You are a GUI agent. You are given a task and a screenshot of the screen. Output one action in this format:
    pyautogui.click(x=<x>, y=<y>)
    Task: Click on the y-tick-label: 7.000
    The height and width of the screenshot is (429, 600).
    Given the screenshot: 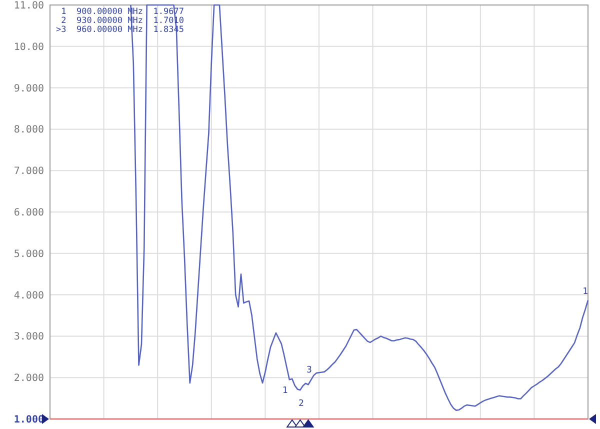 What is the action you would take?
    pyautogui.click(x=29, y=172)
    